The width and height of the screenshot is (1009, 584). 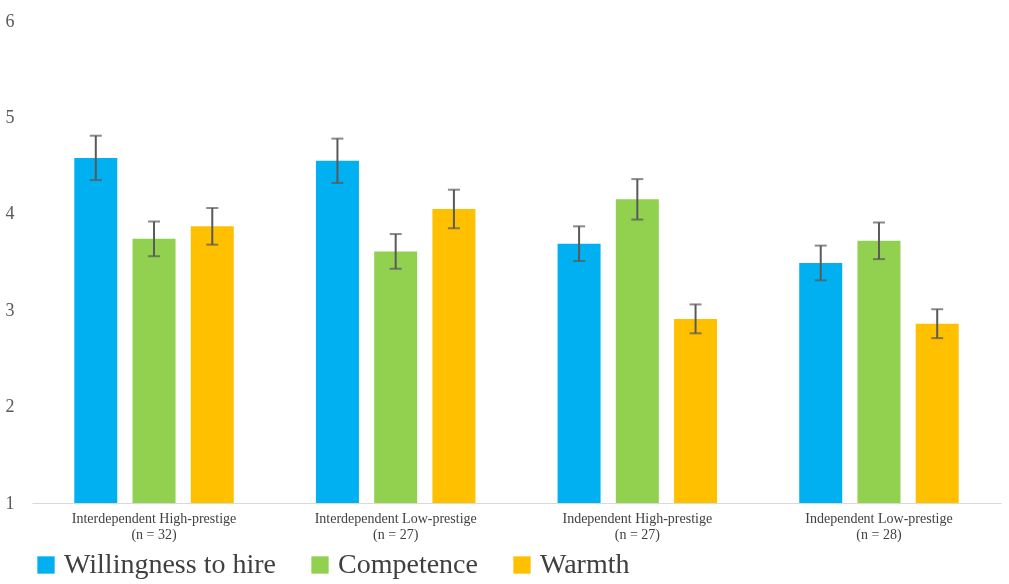 I want to click on legend-label: Competence, so click(x=408, y=563).